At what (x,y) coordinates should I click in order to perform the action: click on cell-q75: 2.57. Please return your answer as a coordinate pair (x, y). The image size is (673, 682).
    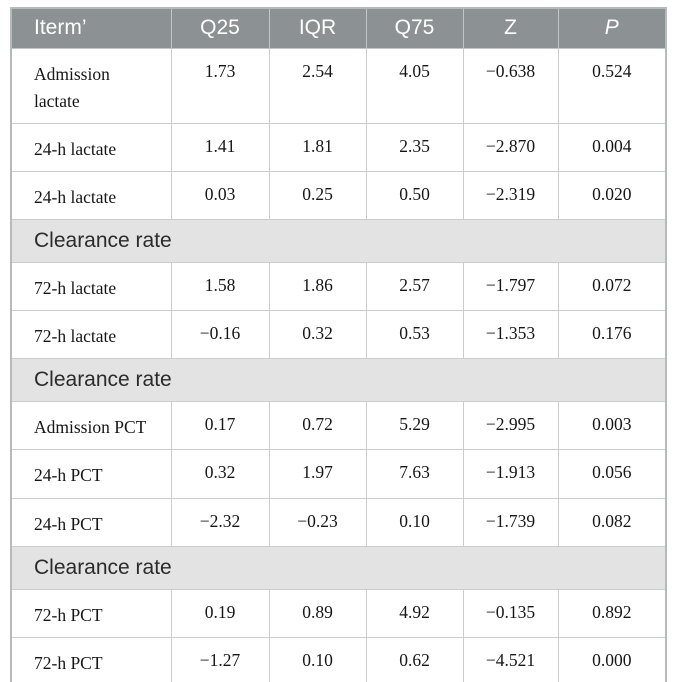
    Looking at the image, I should click on (414, 286).